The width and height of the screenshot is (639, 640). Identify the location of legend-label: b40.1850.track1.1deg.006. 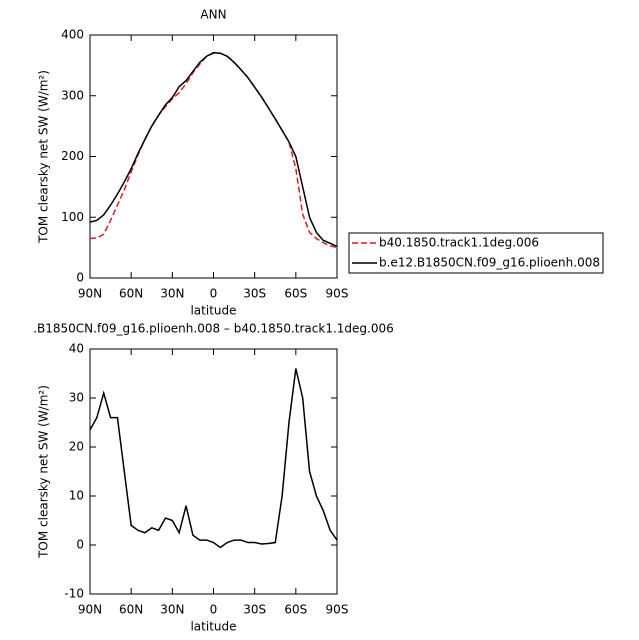
(459, 243).